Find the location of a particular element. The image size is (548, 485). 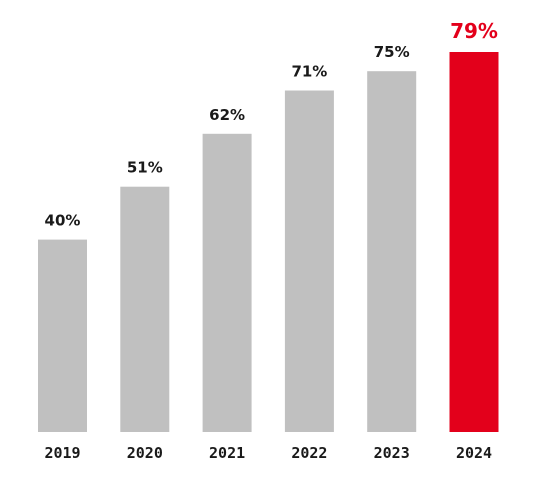

bar-2020 is located at coordinates (145, 309).